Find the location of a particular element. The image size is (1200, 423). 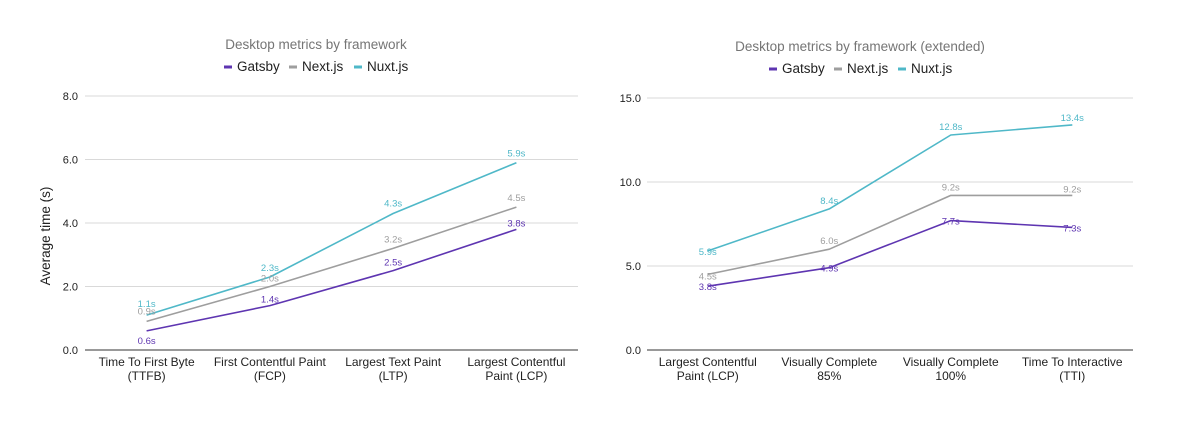

x-category-label-line: 100% is located at coordinates (950, 376).